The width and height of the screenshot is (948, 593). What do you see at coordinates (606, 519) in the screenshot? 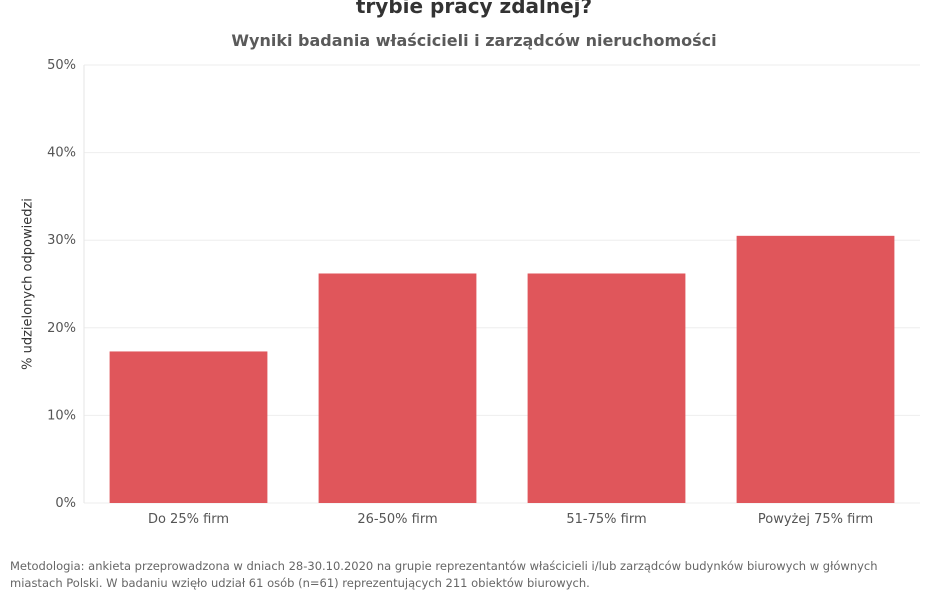
I see `x-tick-label: 51-75% firm` at bounding box center [606, 519].